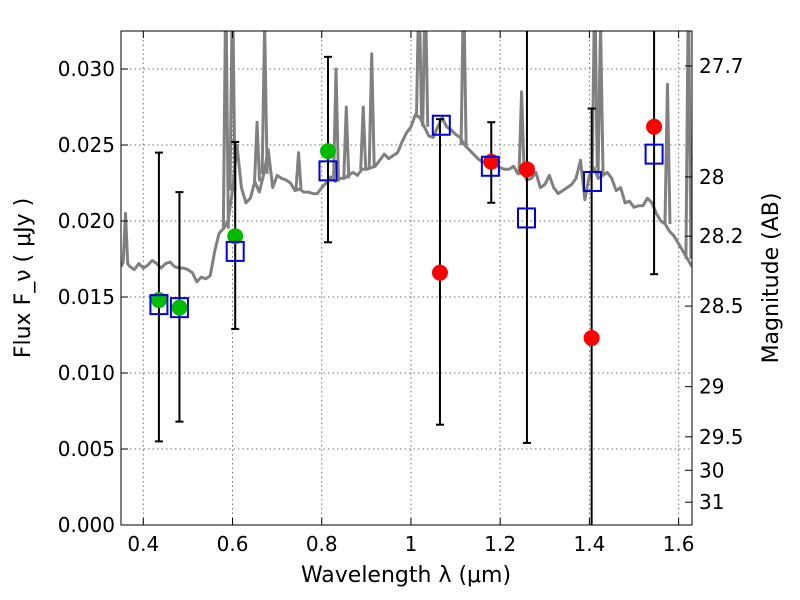 The image size is (800, 600). Describe the element at coordinates (411, 544) in the screenshot. I see `x-tick-label: 1` at that location.